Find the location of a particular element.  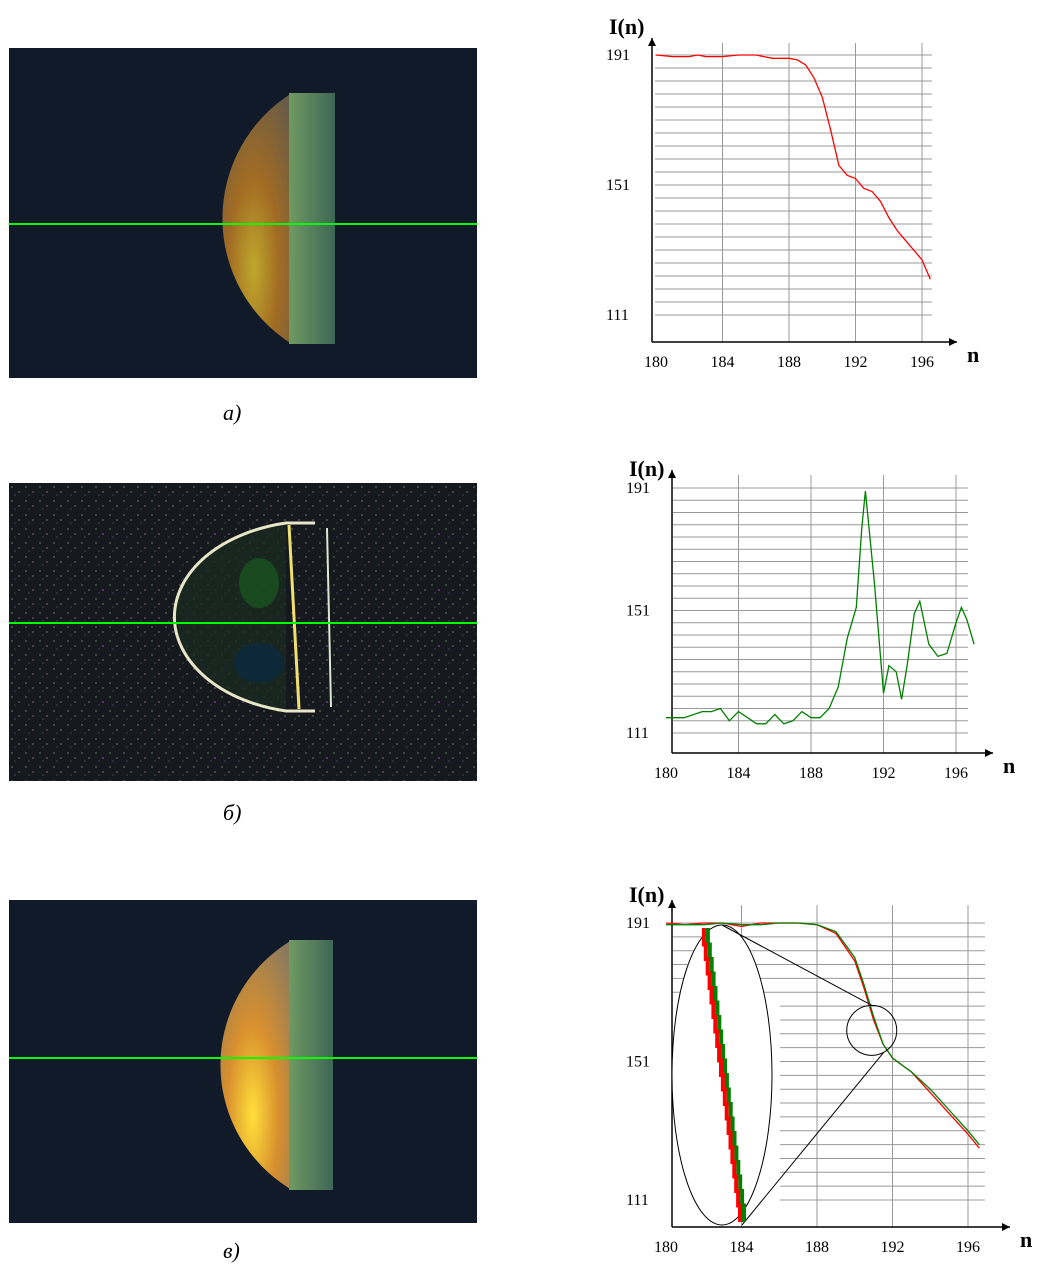

photo-a is located at coordinates (243, 213).